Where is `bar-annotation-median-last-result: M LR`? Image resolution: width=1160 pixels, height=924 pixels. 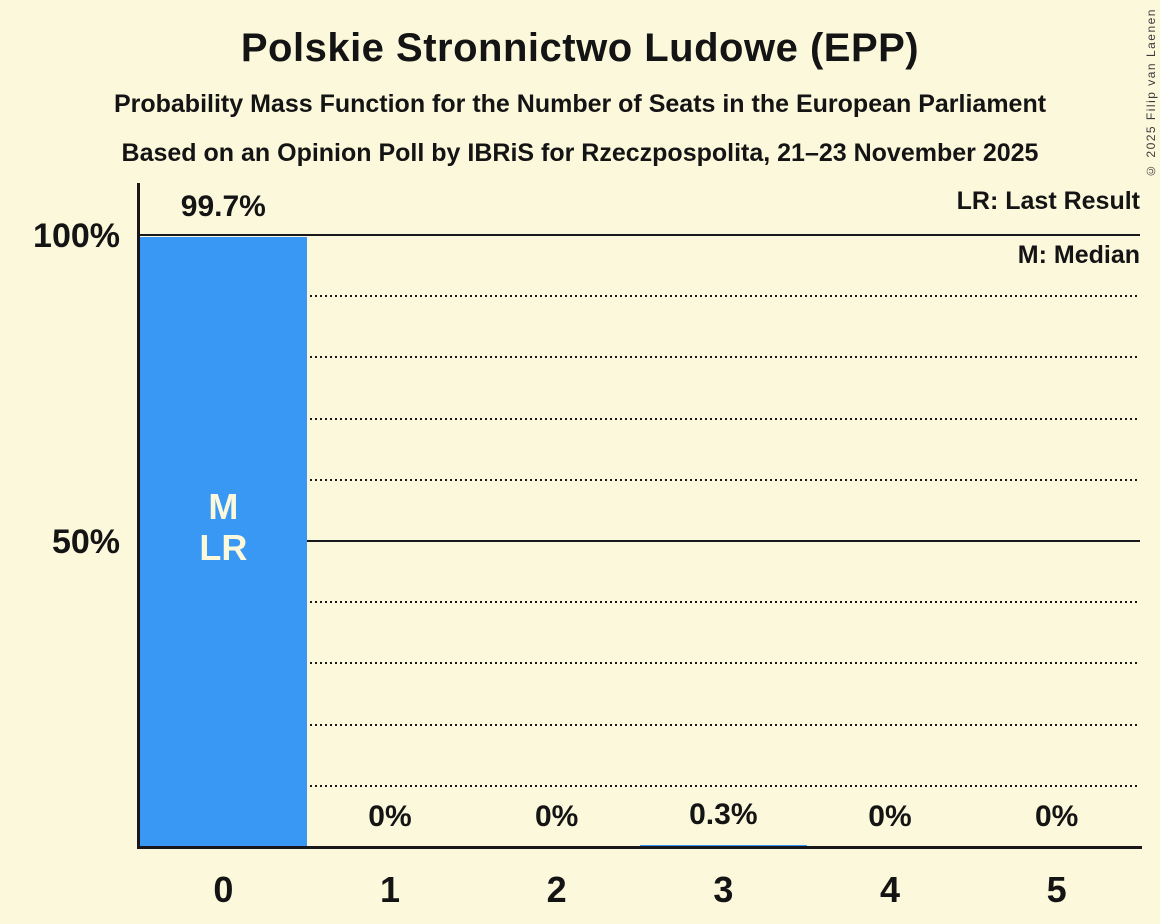
bar-annotation-median-last-result: M LR is located at coordinates (223, 527).